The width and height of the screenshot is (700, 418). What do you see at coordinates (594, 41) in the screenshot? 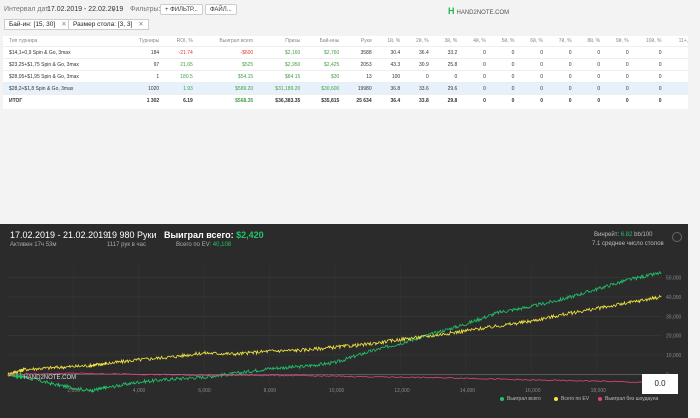
I see `column-header: 8й, %` at bounding box center [594, 41].